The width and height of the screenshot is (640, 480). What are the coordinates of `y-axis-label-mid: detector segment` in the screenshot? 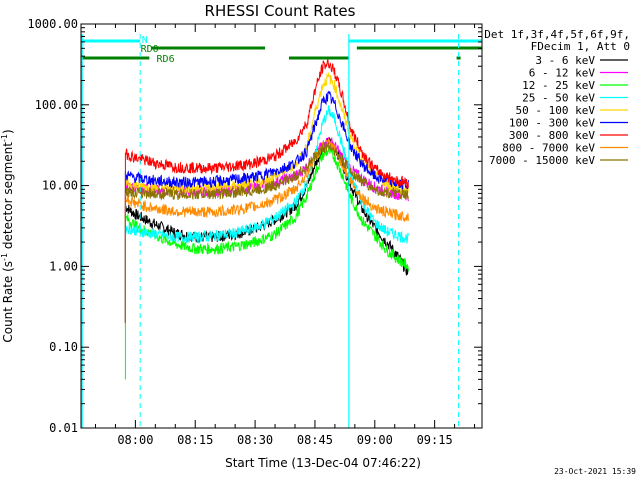 It's located at (8, 197).